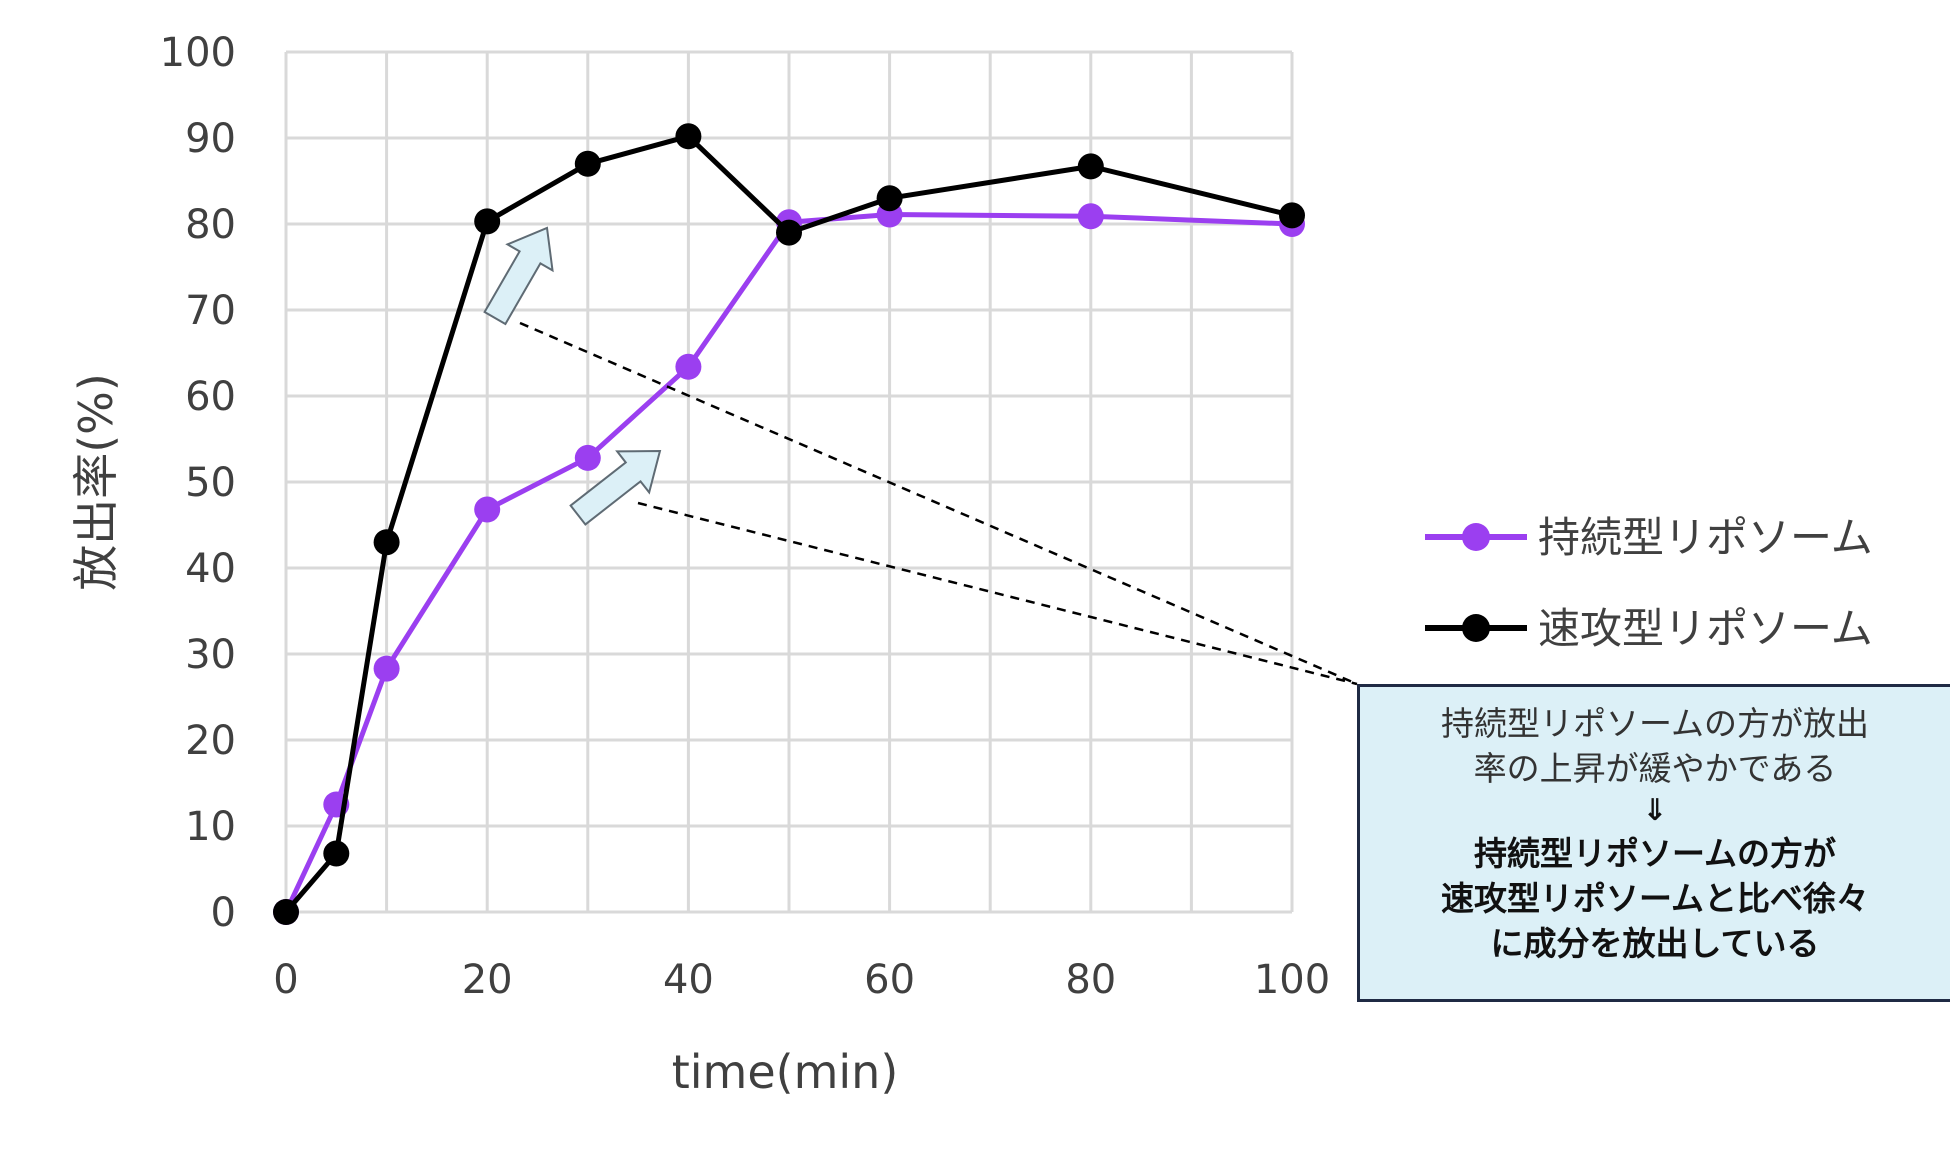 The image size is (1950, 1166). I want to click on x-tick-label: 60, so click(889, 980).